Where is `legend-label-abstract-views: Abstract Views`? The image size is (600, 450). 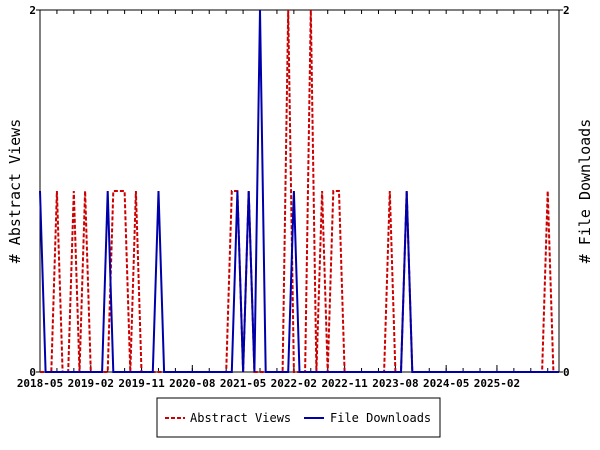
legend-label-abstract-views: Abstract Views is located at coordinates (240, 418).